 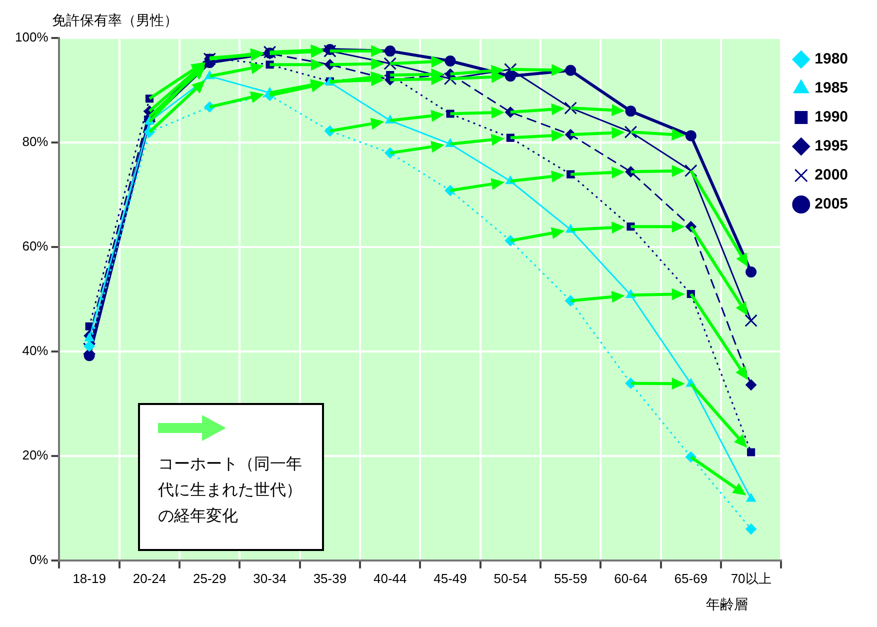 I want to click on legend-label: 2000, so click(x=831, y=175).